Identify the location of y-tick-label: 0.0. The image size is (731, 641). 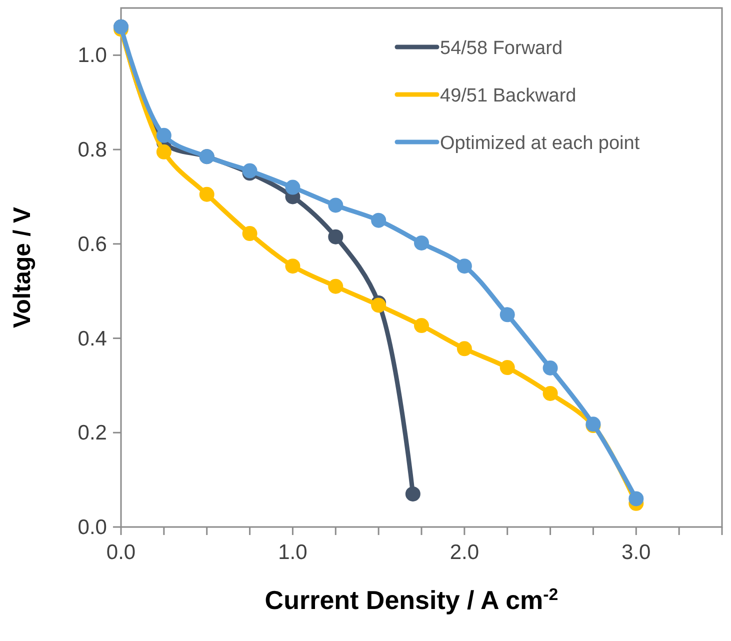
(92, 527).